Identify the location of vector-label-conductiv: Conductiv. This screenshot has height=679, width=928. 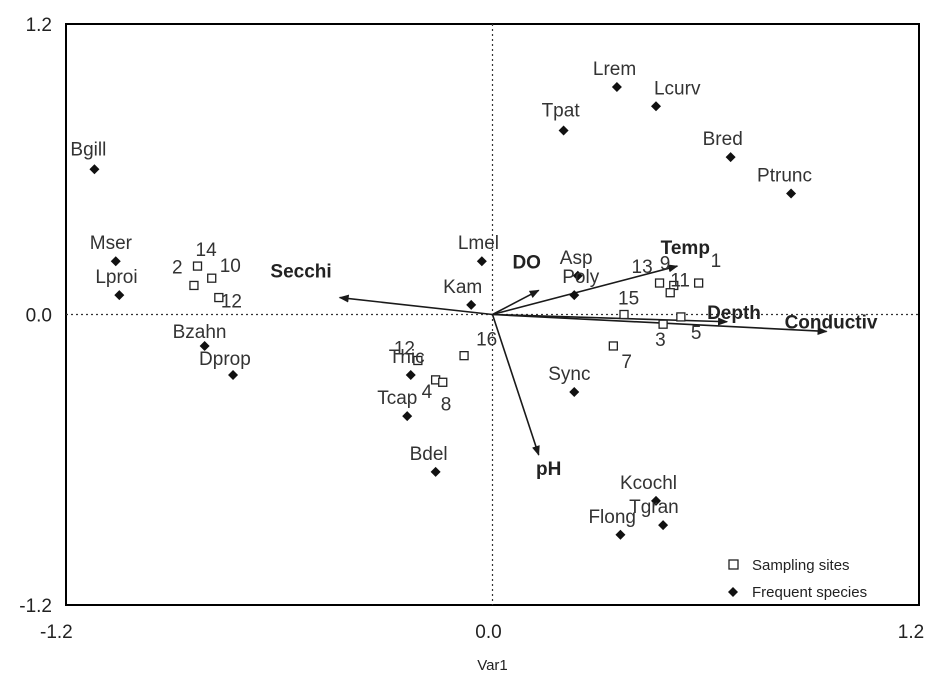
(831, 322).